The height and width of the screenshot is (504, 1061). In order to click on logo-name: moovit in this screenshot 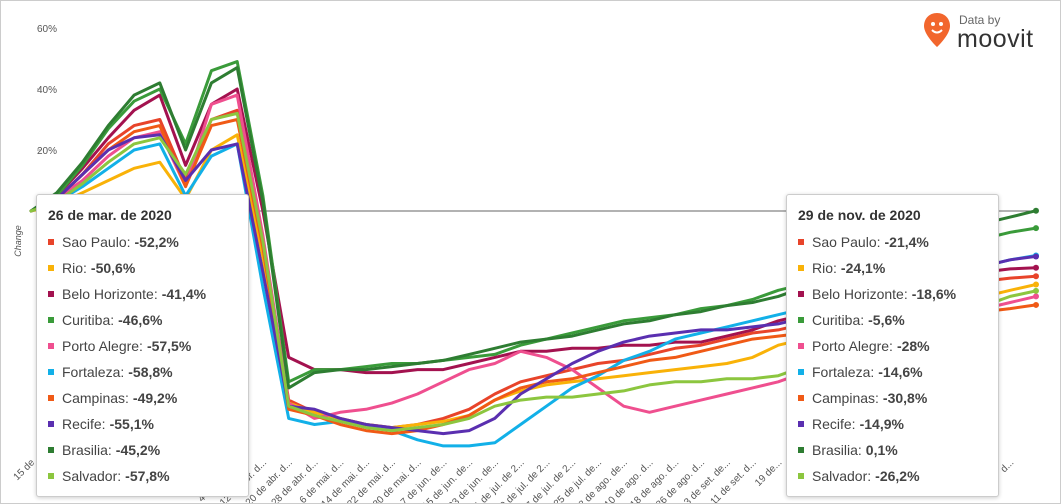, I will do `click(995, 39)`.